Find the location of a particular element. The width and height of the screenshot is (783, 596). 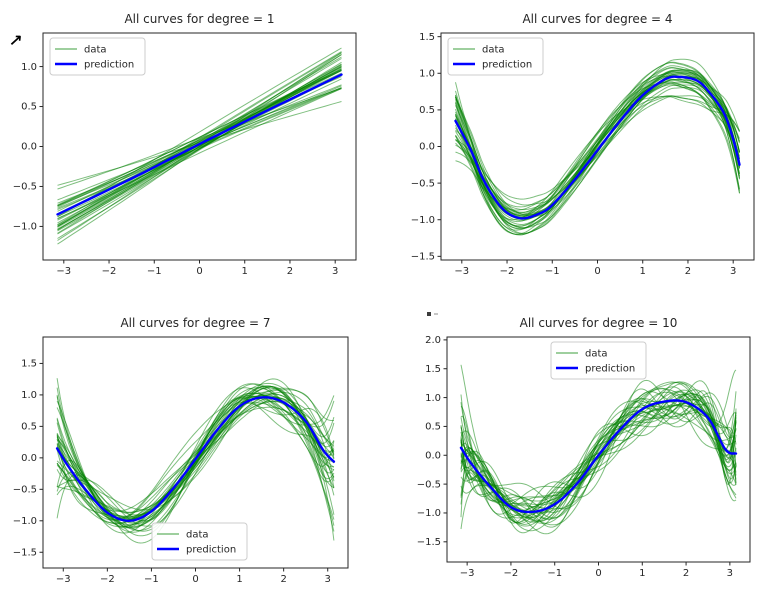

data-curves is located at coordinates (199, 146).